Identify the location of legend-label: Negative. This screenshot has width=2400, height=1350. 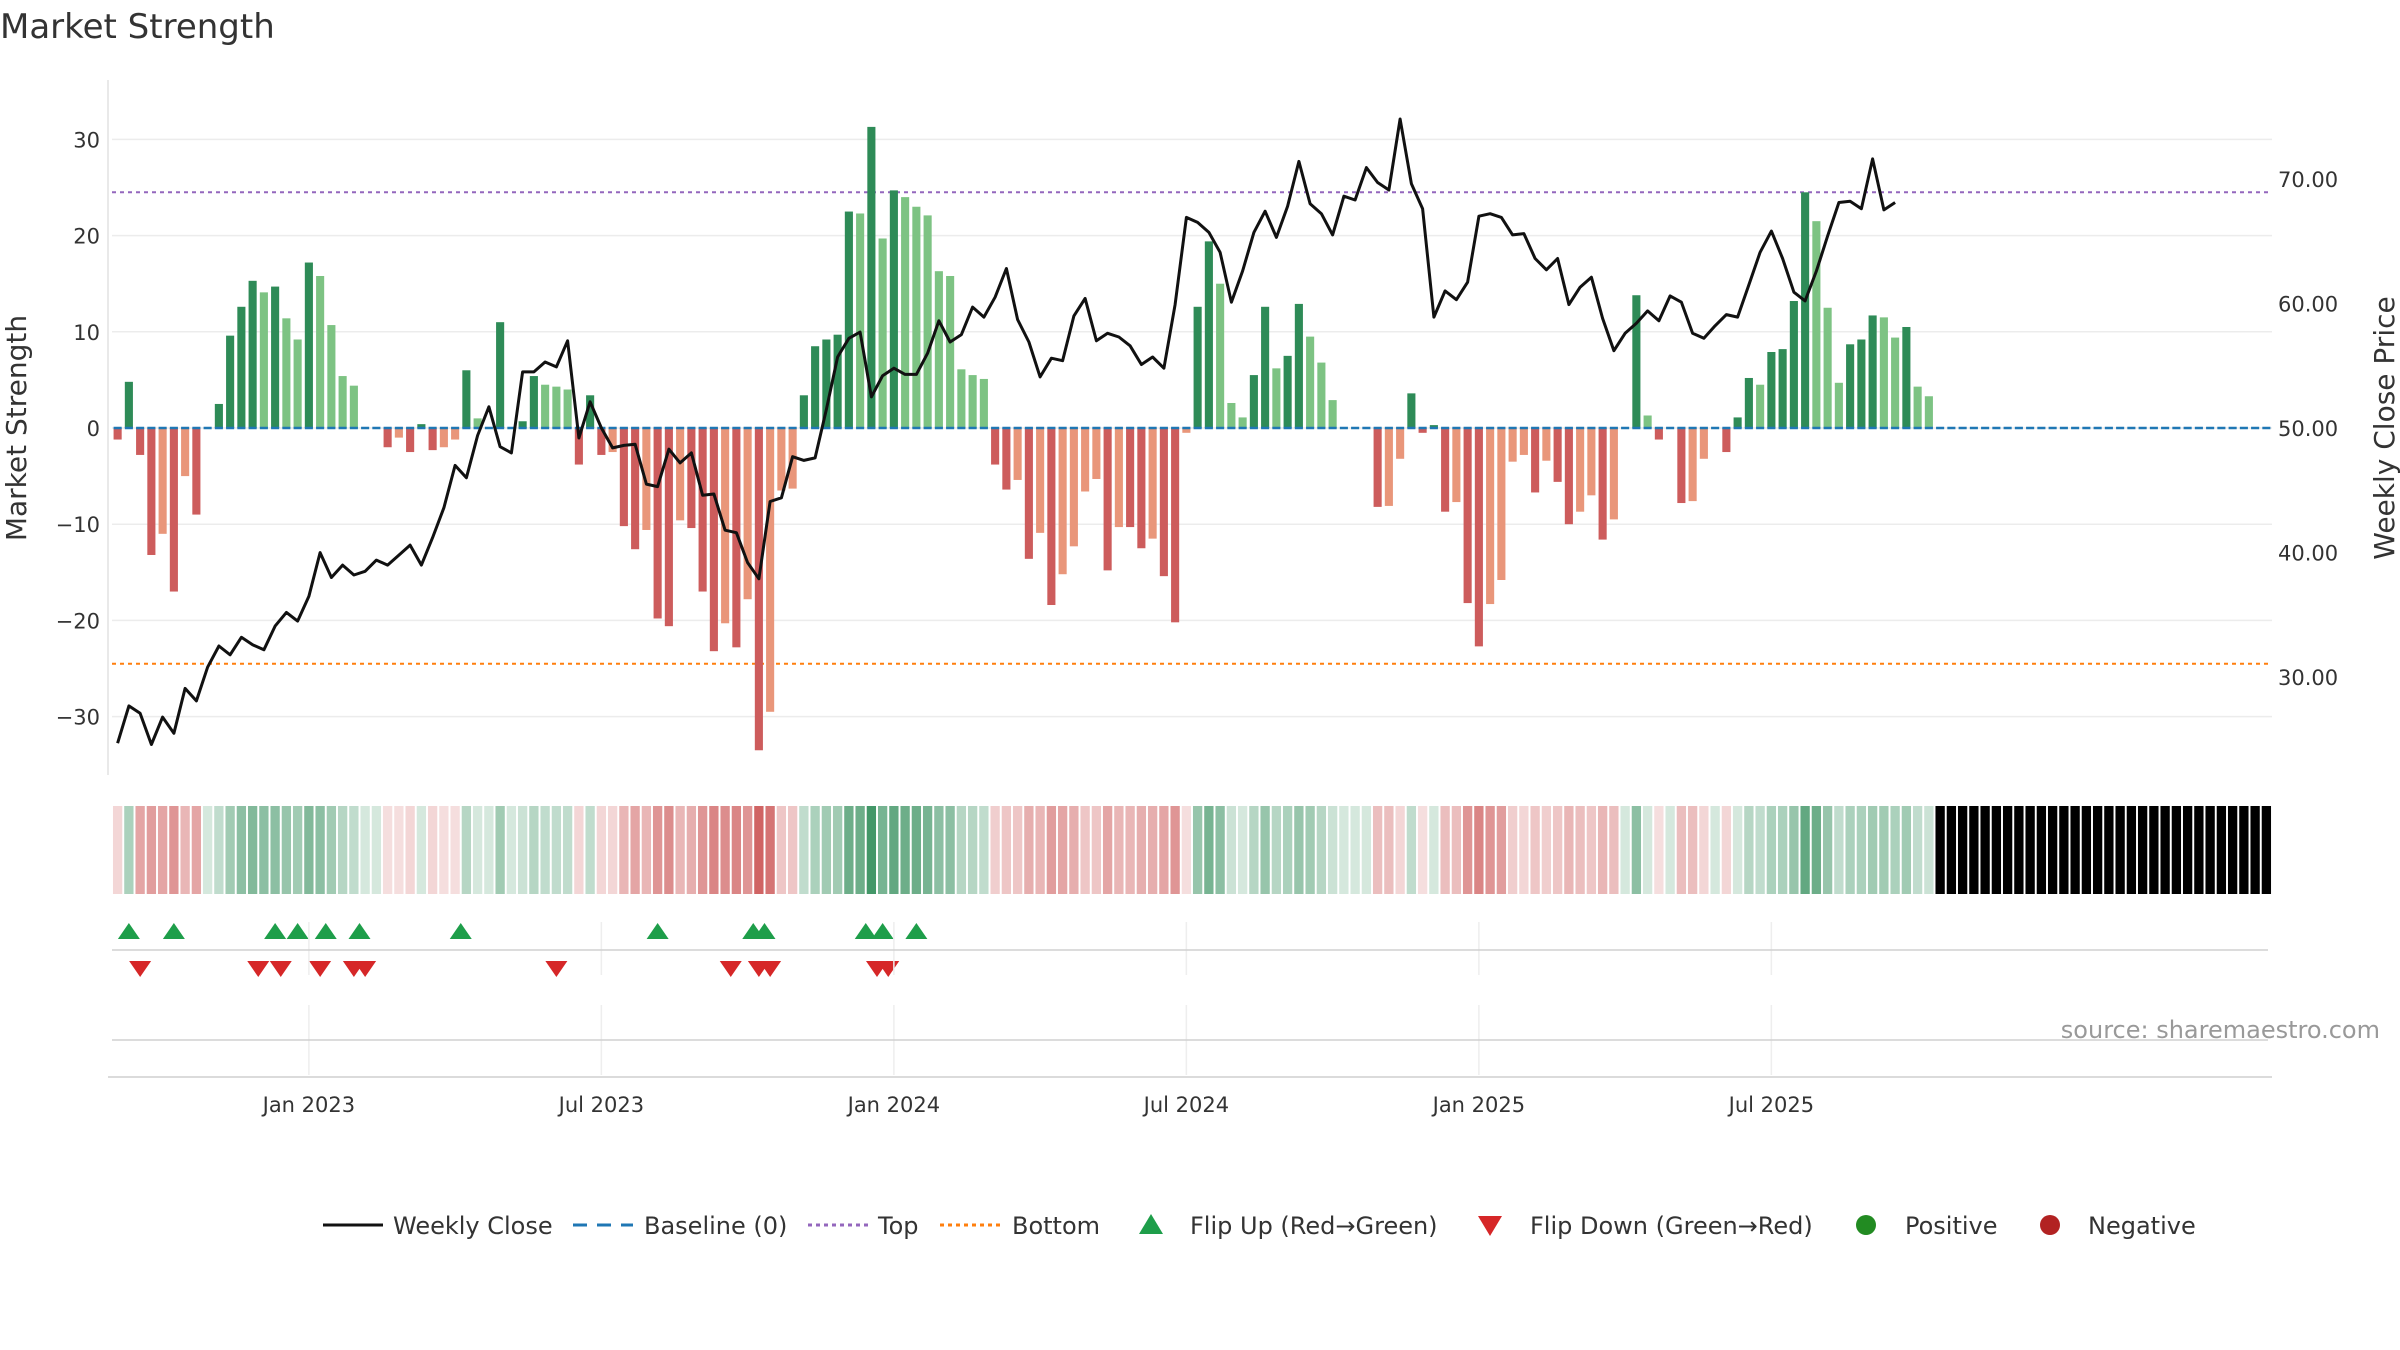
(2142, 1226).